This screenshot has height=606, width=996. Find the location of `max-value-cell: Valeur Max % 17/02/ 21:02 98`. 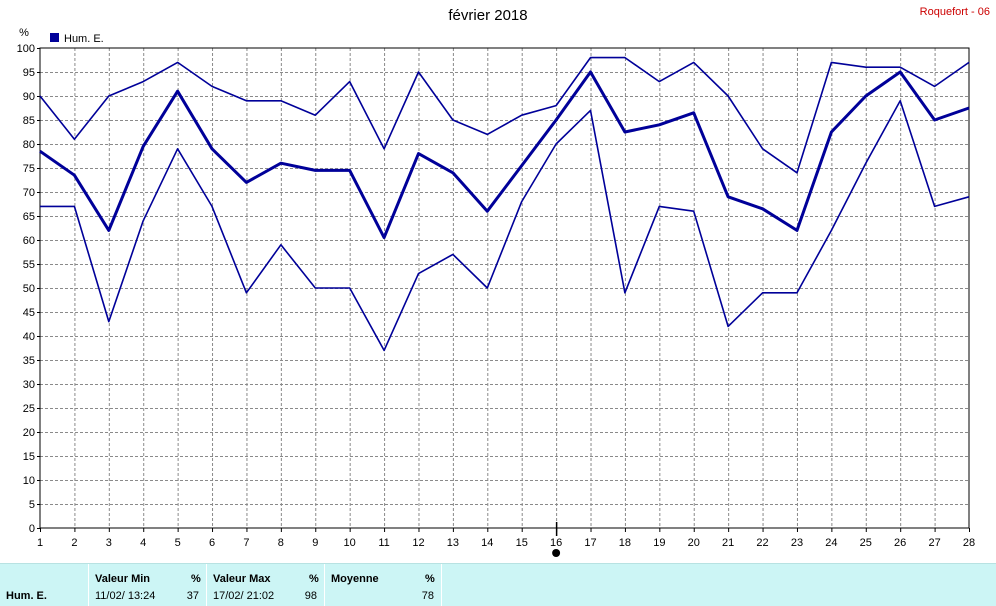

max-value-cell: Valeur Max % 17/02/ 21:02 98 is located at coordinates (265, 585).